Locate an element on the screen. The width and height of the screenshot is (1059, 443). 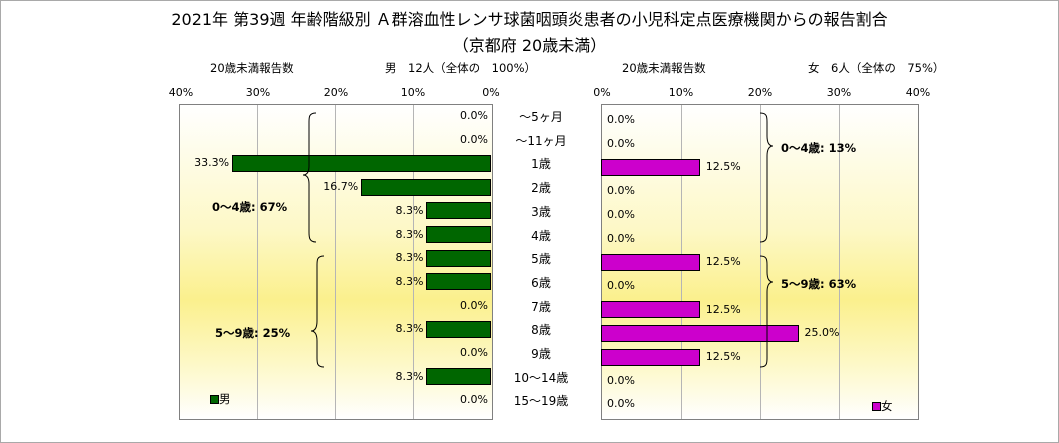
female-group-label-0-4: 0～4歳: 13% is located at coordinates (819, 148).